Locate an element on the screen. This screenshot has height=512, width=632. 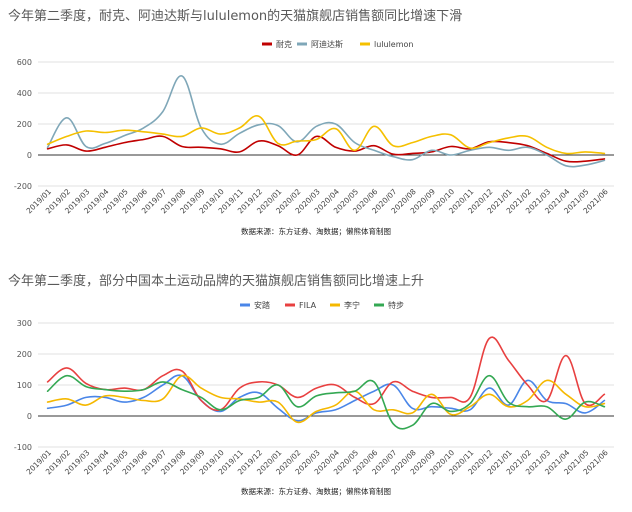
chart-title: 今年第二季度，部分中国本土运动品牌的天猫旗舰店销售额同比增速上升 is located at coordinates (216, 281).